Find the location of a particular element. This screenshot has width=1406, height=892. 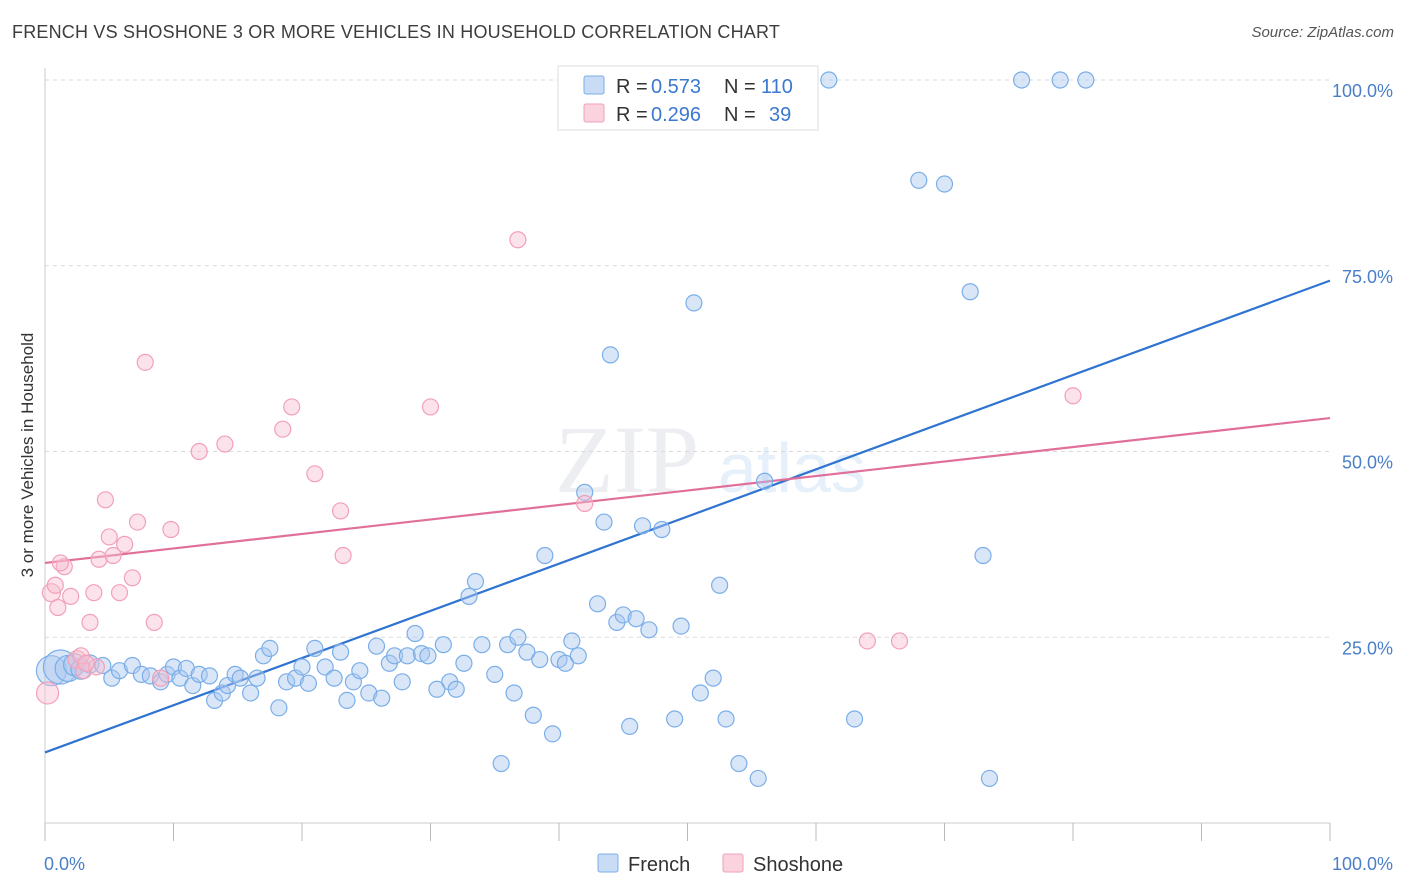

legend-n-label-shoshone: N = is located at coordinates (740, 115).